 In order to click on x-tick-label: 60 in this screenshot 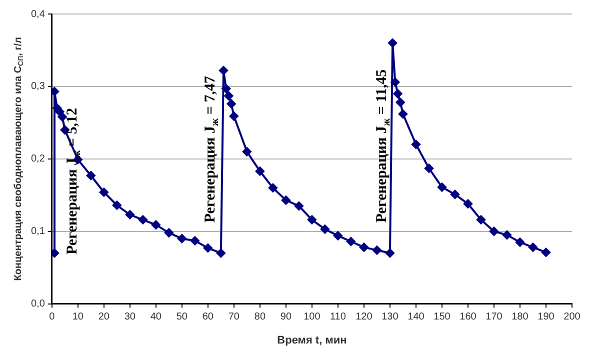, I will do `click(208, 317)`.